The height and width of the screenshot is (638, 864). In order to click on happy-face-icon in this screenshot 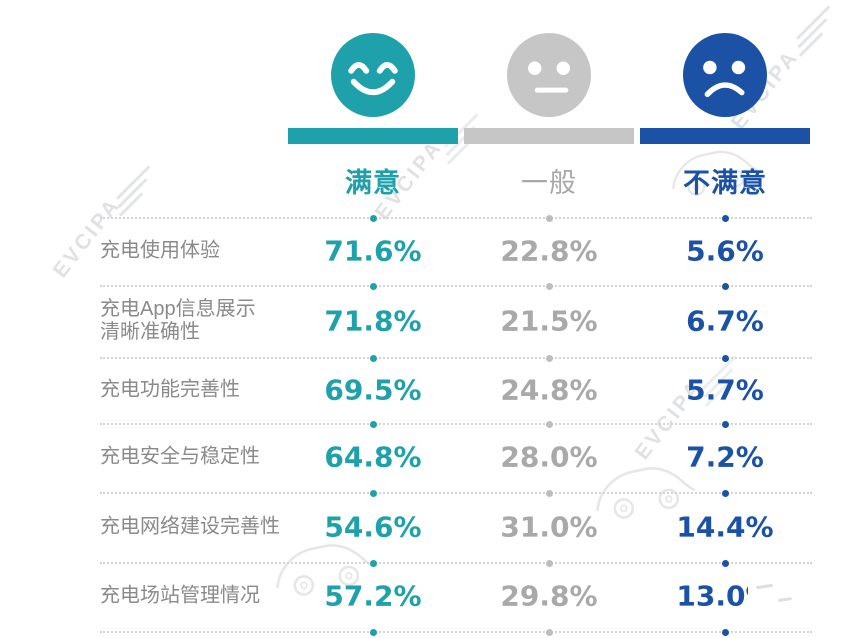, I will do `click(373, 75)`.